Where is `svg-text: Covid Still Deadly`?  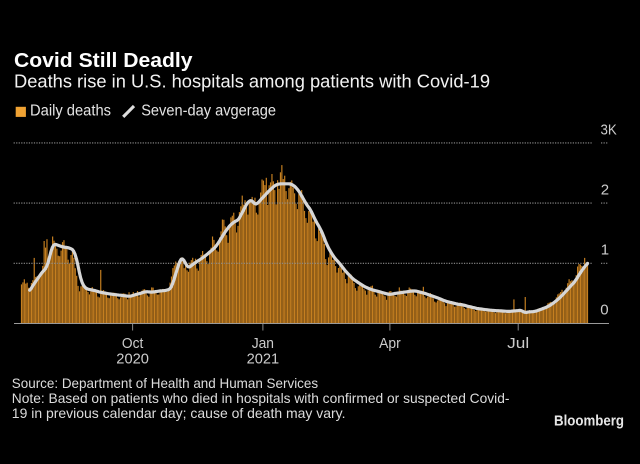
svg-text: Covid Still Deadly is located at coordinates (103, 60).